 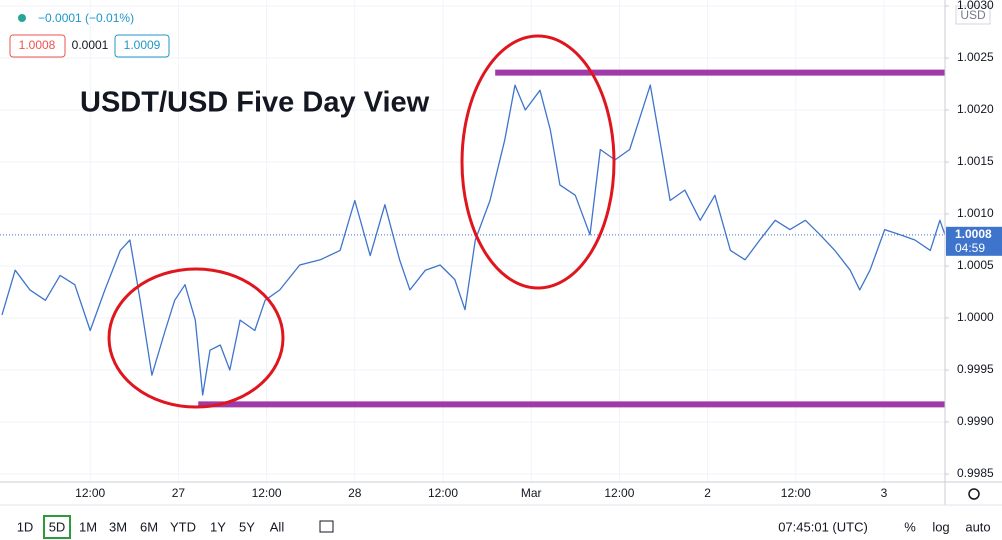 I want to click on x-tick-label: 28, so click(x=355, y=493).